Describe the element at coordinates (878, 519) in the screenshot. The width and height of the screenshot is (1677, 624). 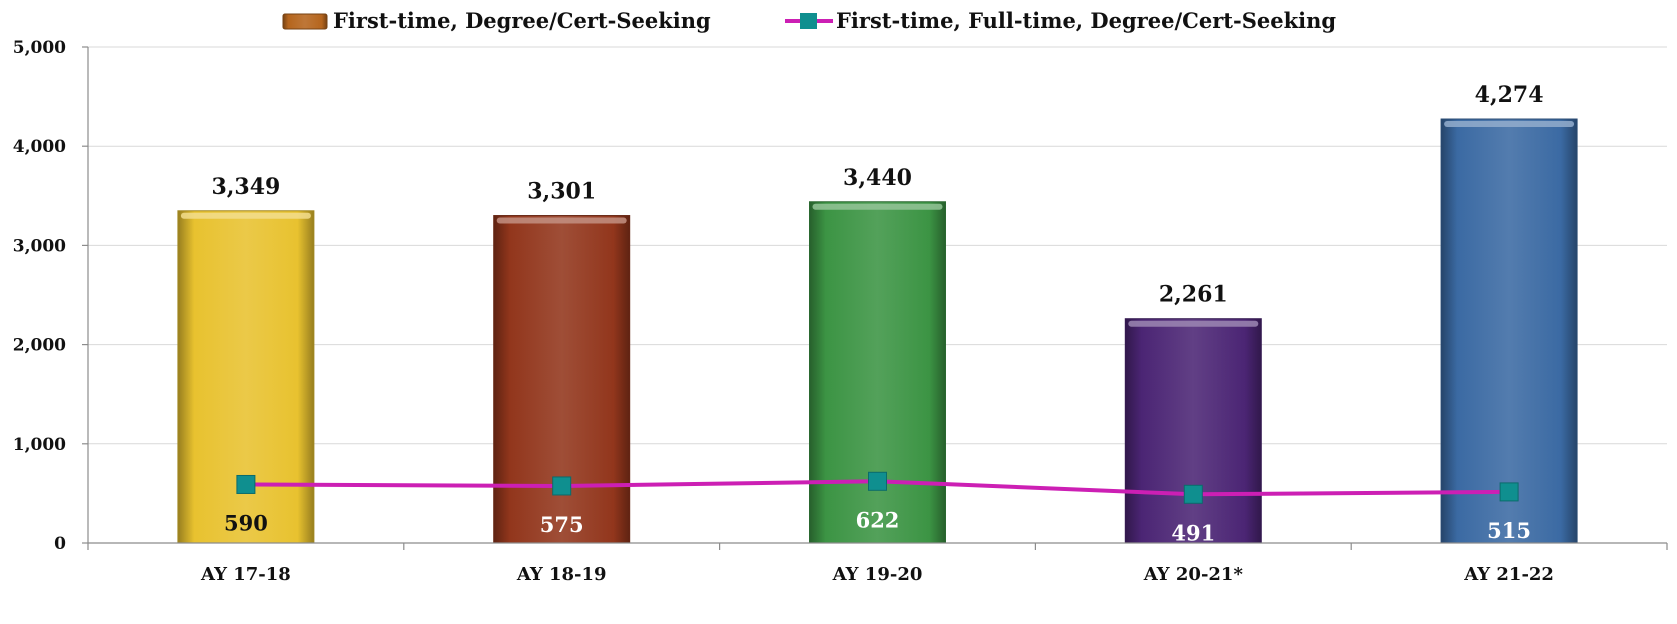
I see `line-value-label: 622` at that location.